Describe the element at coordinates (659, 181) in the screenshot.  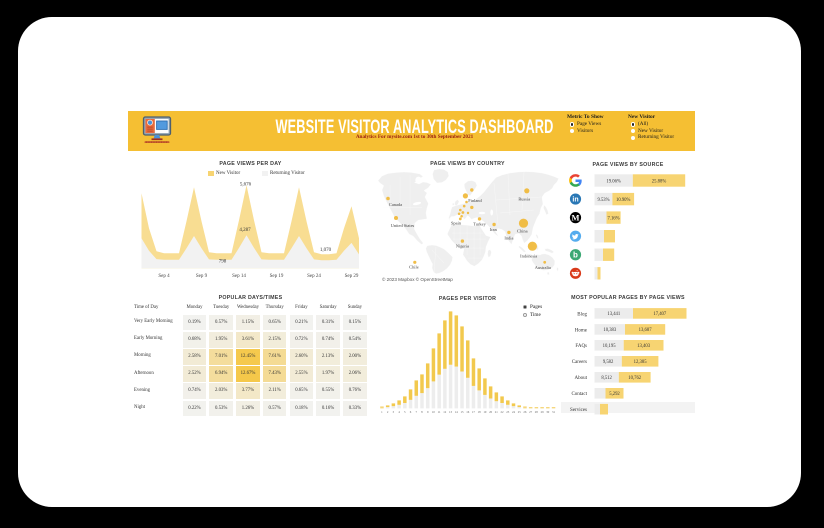
I see `svg-text: 25.88%` at that location.